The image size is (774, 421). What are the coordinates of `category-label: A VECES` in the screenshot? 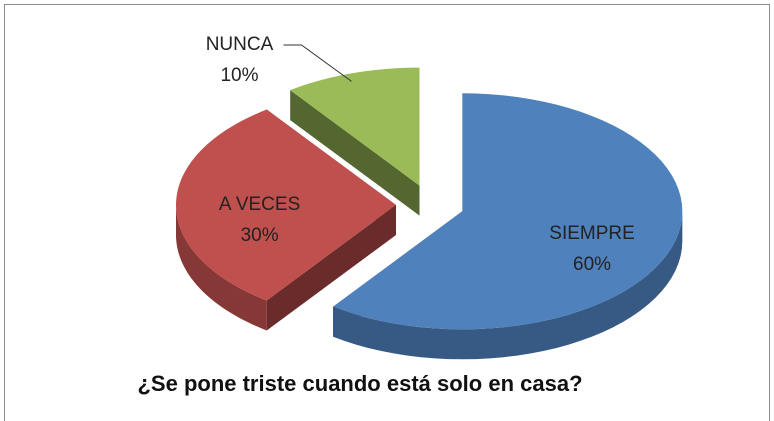 It's located at (259, 204).